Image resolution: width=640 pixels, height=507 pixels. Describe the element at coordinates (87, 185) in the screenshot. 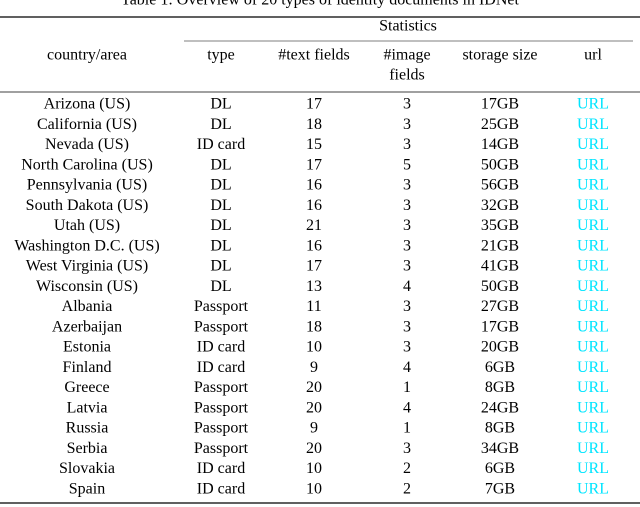

I see `cell: Pennsylvania (US)` at that location.